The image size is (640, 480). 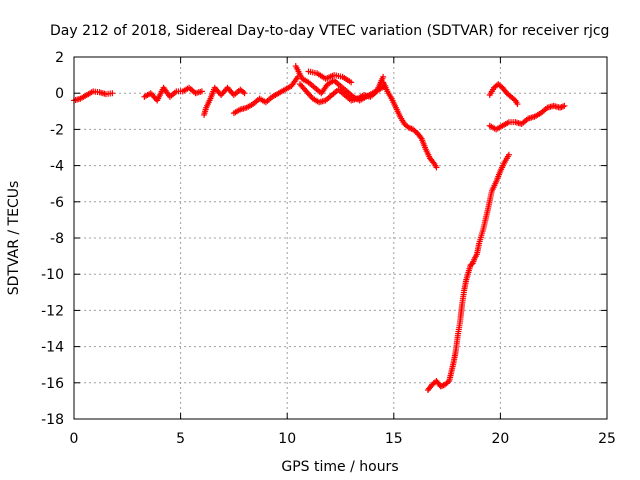 I want to click on x-axis-label: GPS time / hours, so click(x=339, y=467).